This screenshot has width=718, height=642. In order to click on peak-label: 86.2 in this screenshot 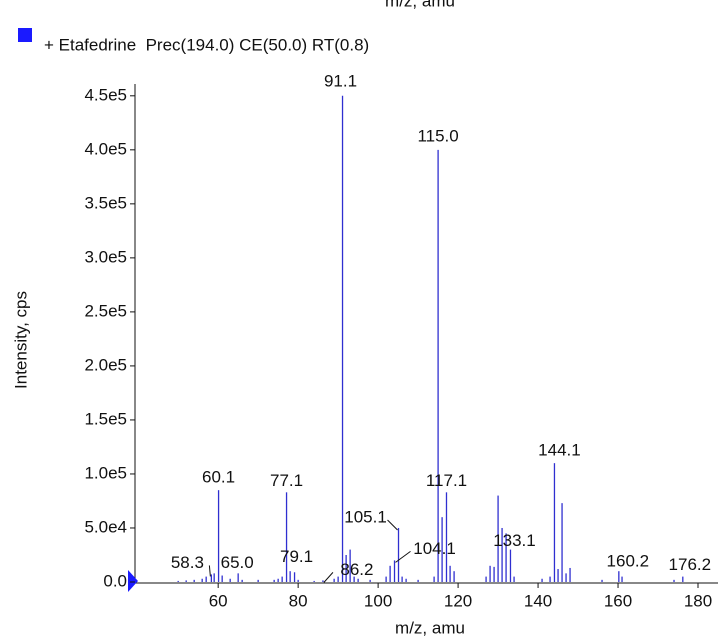, I will do `click(356, 569)`.